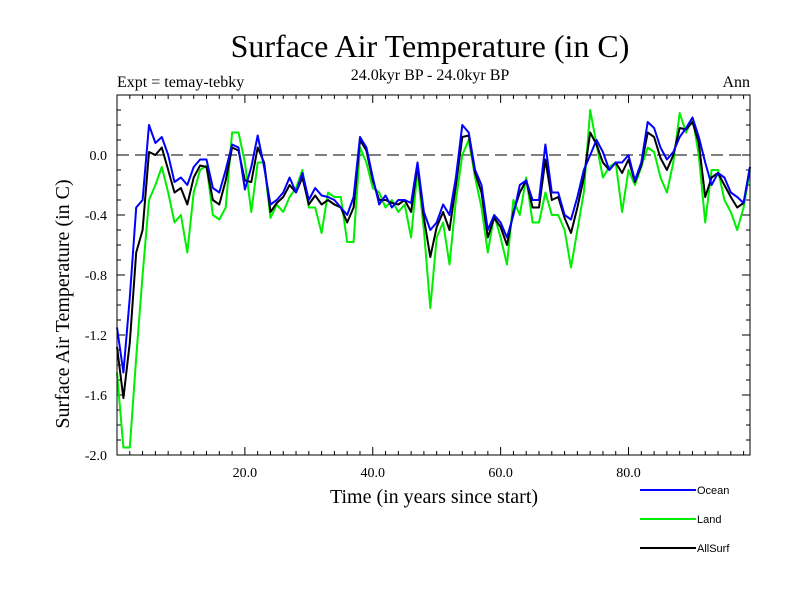 The width and height of the screenshot is (800, 600). I want to click on y-tick-label: -2.0, so click(96, 456).